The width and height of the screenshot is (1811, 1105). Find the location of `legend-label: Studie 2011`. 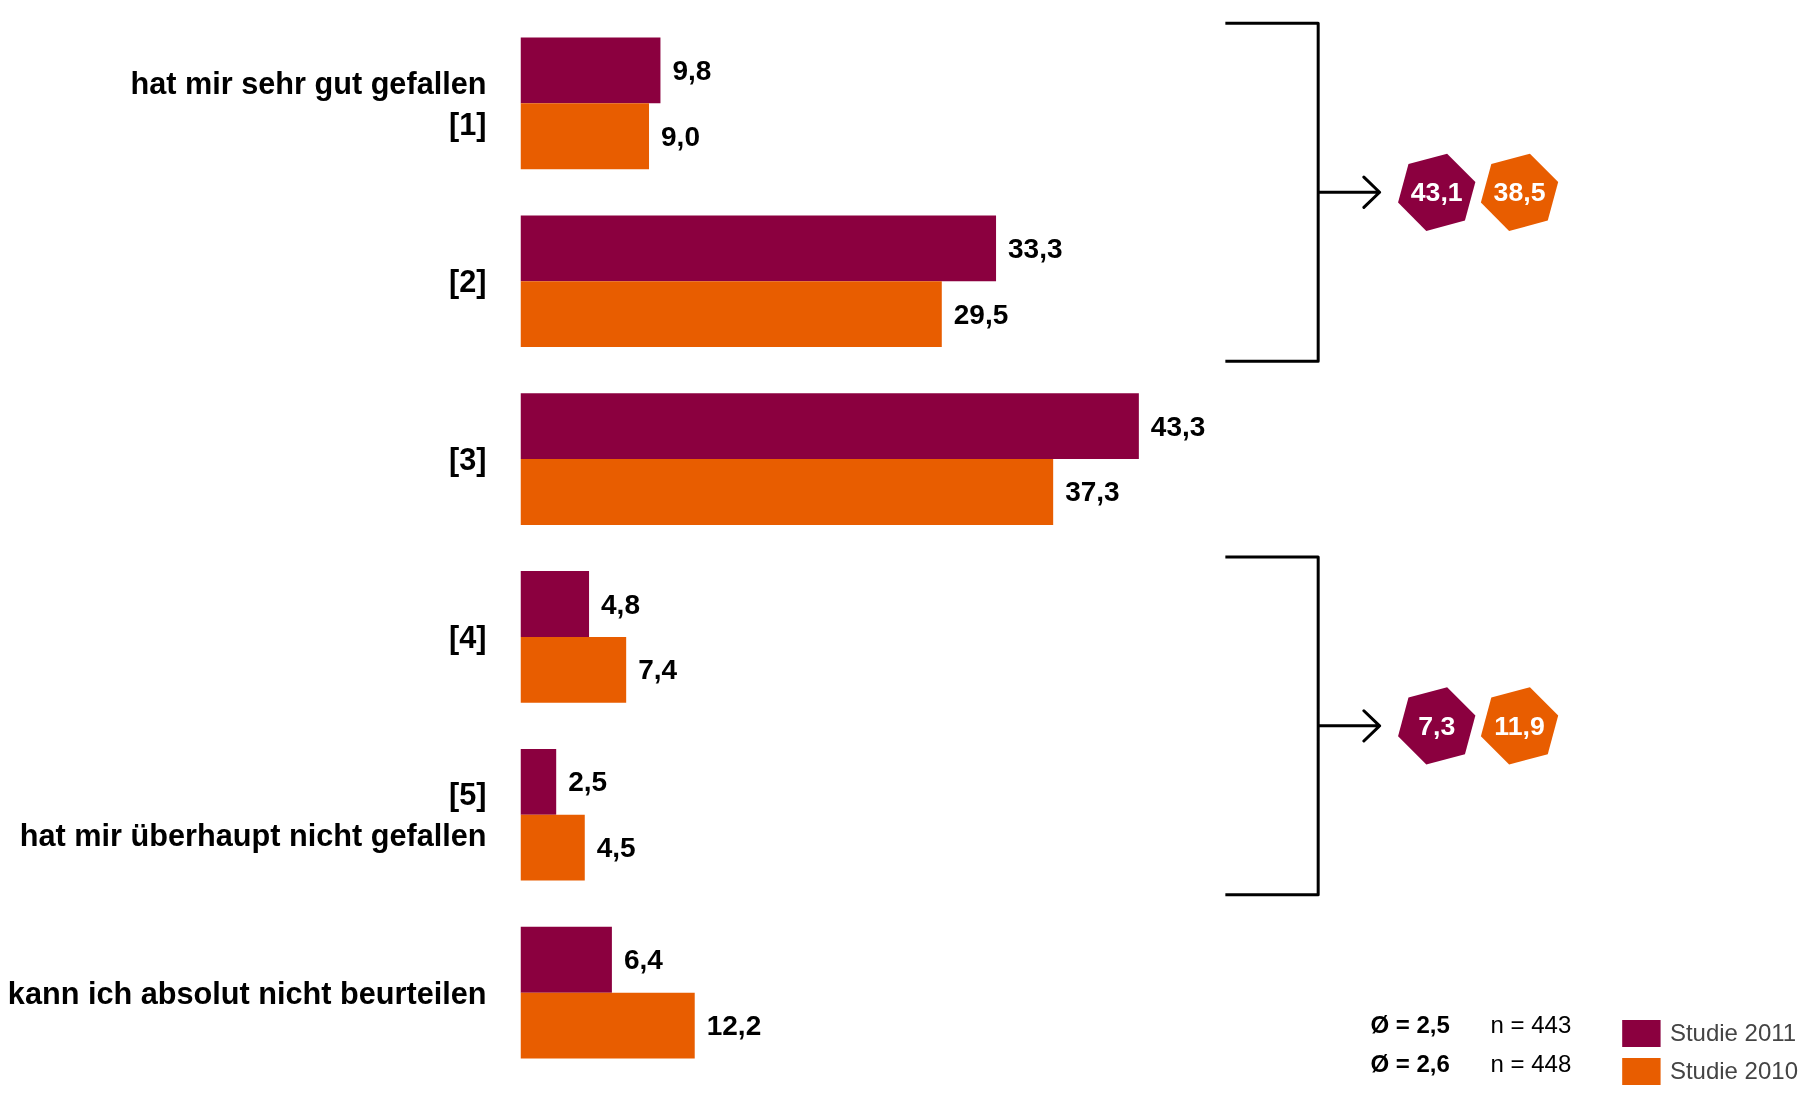

legend-label: Studie 2011 is located at coordinates (1733, 1033).